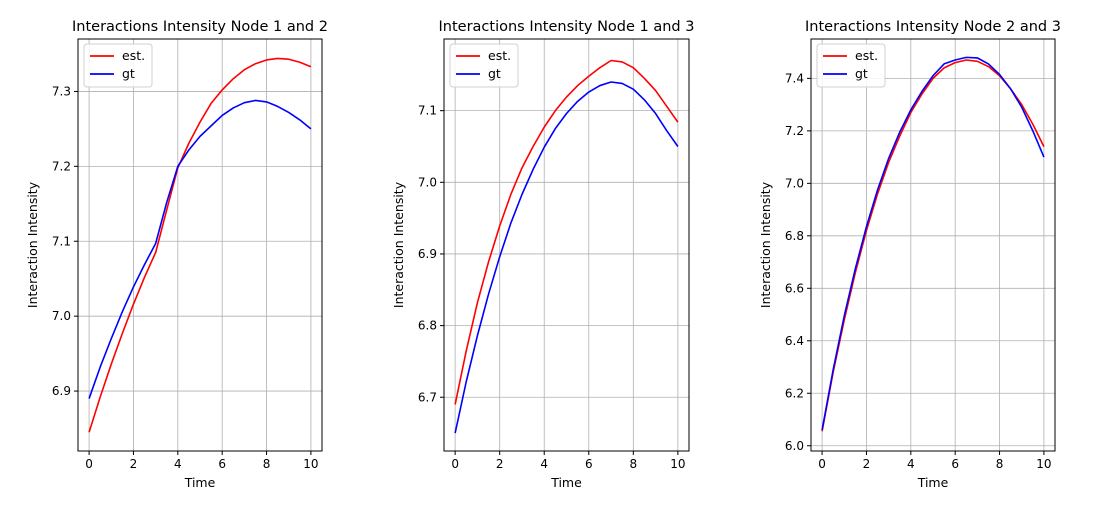 The width and height of the screenshot is (1106, 518). What do you see at coordinates (933, 27) in the screenshot?
I see `chart-title: Interactions Intensity Node 2 and 3` at bounding box center [933, 27].